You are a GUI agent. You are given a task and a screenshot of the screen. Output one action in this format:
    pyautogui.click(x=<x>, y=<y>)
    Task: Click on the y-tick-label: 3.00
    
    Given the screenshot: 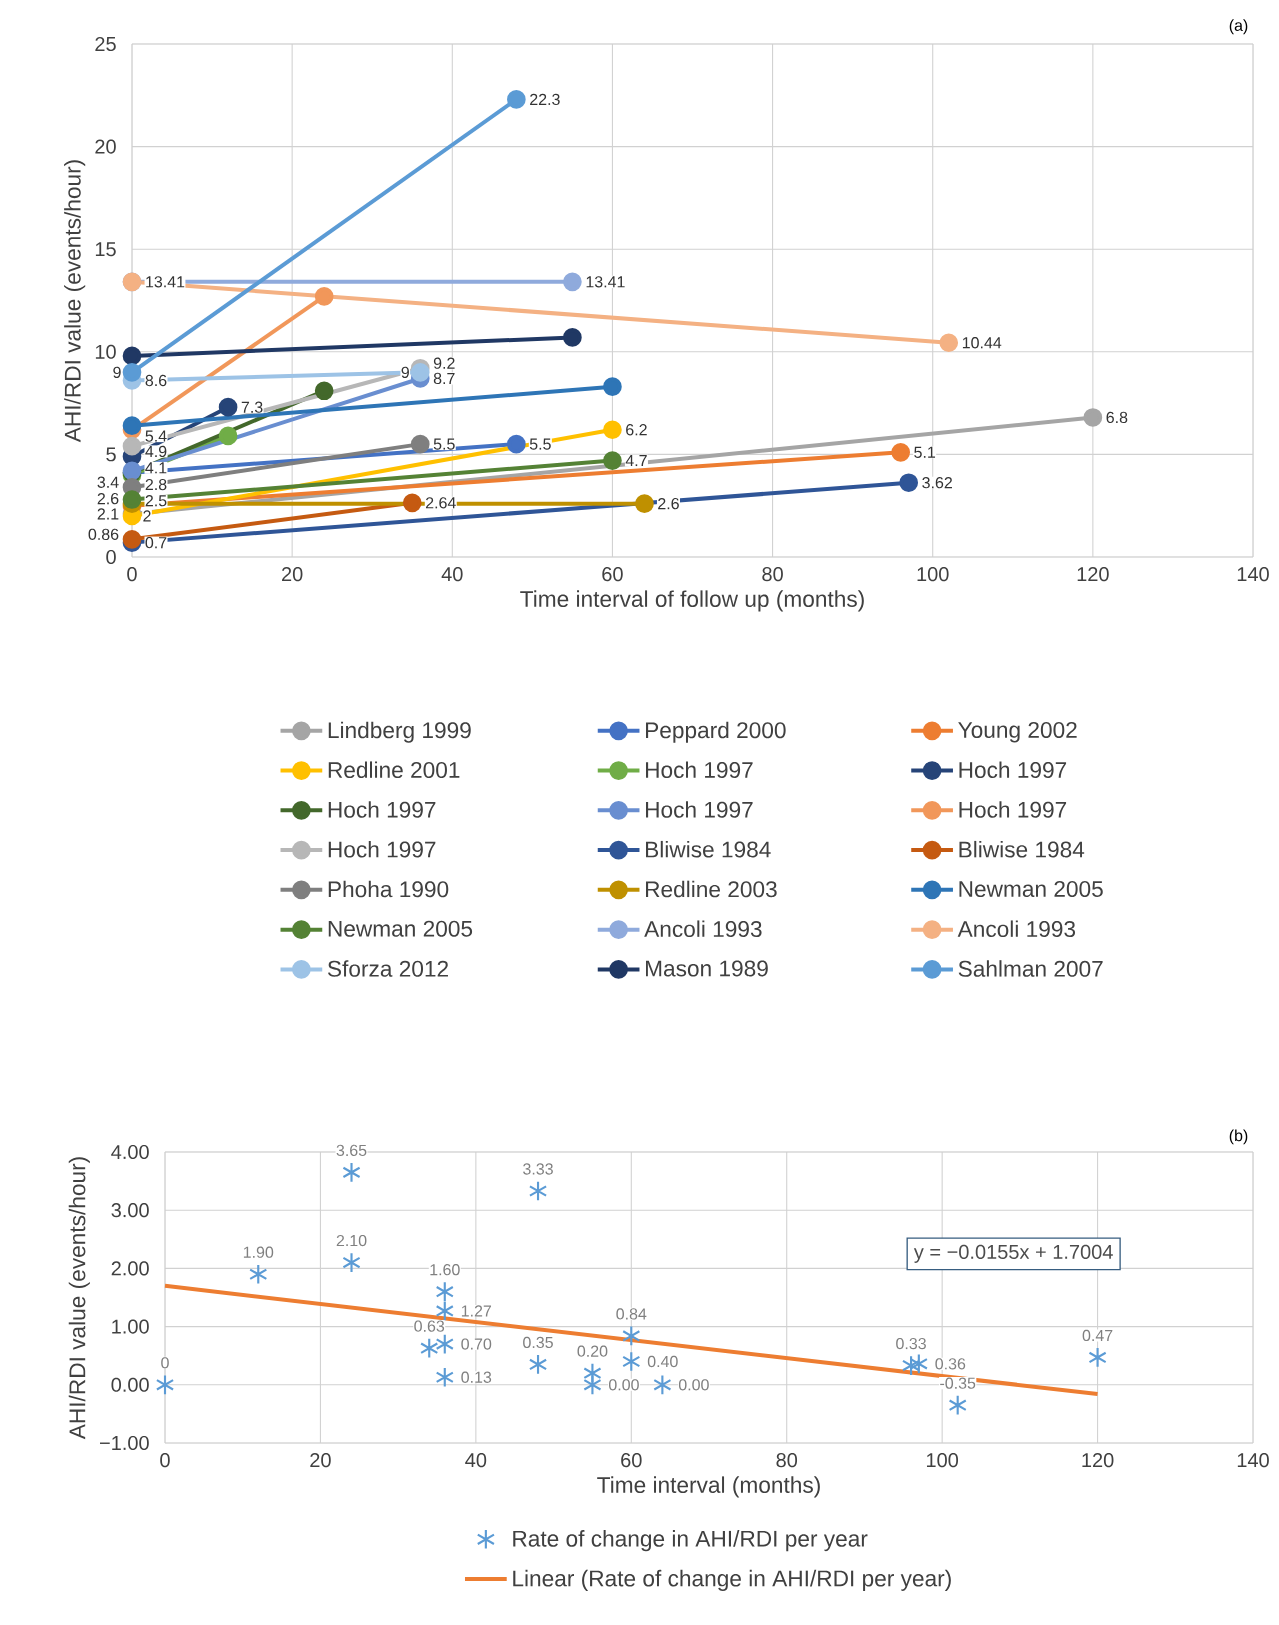 What is the action you would take?
    pyautogui.click(x=130, y=1210)
    